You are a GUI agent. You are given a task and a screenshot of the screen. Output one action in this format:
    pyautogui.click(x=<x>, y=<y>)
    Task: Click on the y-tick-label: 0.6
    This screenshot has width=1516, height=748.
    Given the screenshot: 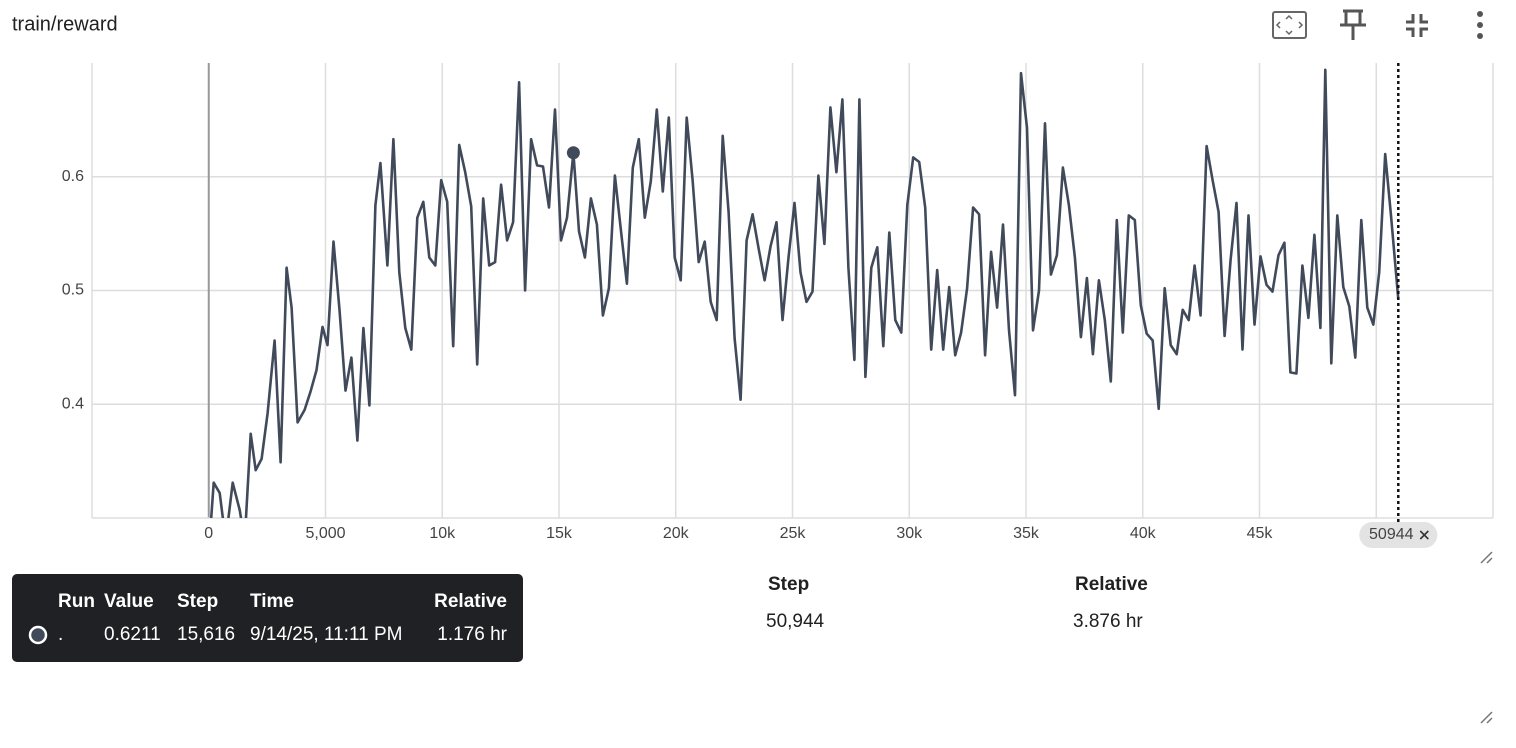 What is the action you would take?
    pyautogui.click(x=73, y=176)
    